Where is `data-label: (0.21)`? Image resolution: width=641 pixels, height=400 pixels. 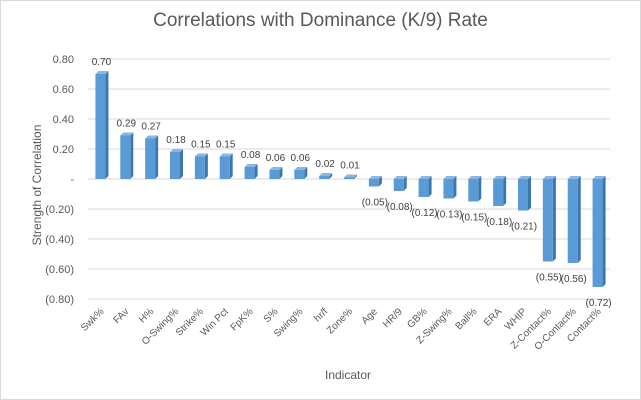 data-label: (0.21) is located at coordinates (524, 227).